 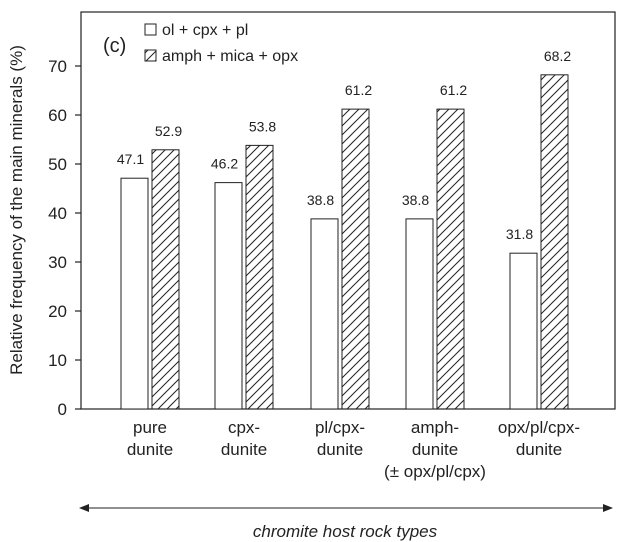 What do you see at coordinates (435, 427) in the screenshot?
I see `category-label: amph-` at bounding box center [435, 427].